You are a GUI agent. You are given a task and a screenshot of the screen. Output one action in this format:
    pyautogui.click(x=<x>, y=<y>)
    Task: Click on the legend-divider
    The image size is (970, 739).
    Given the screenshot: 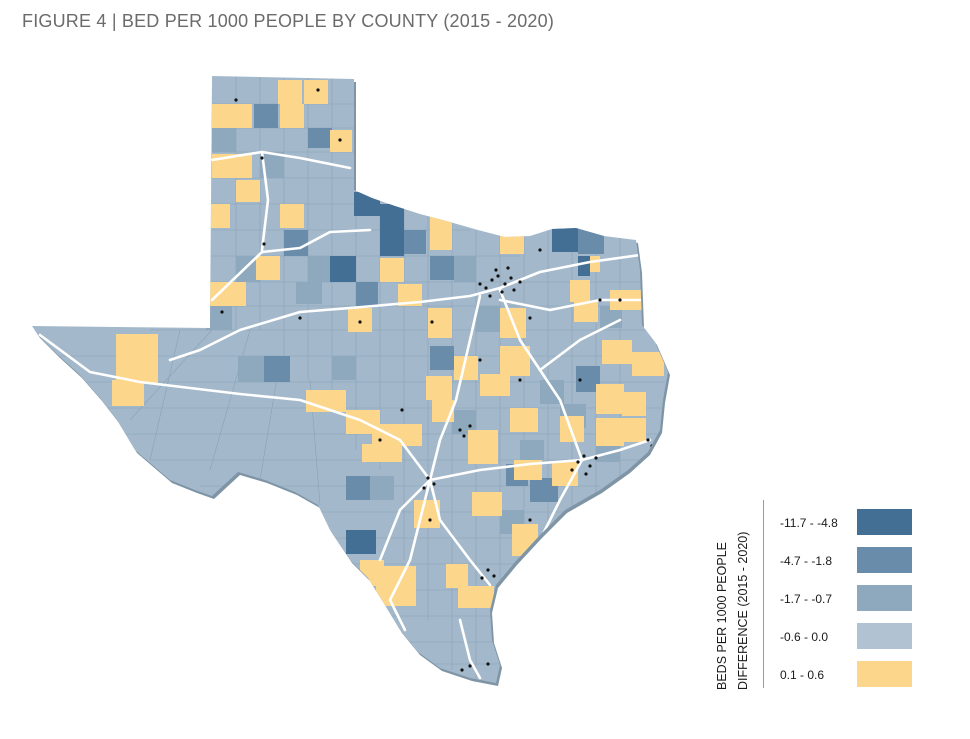 What is the action you would take?
    pyautogui.click(x=763, y=594)
    